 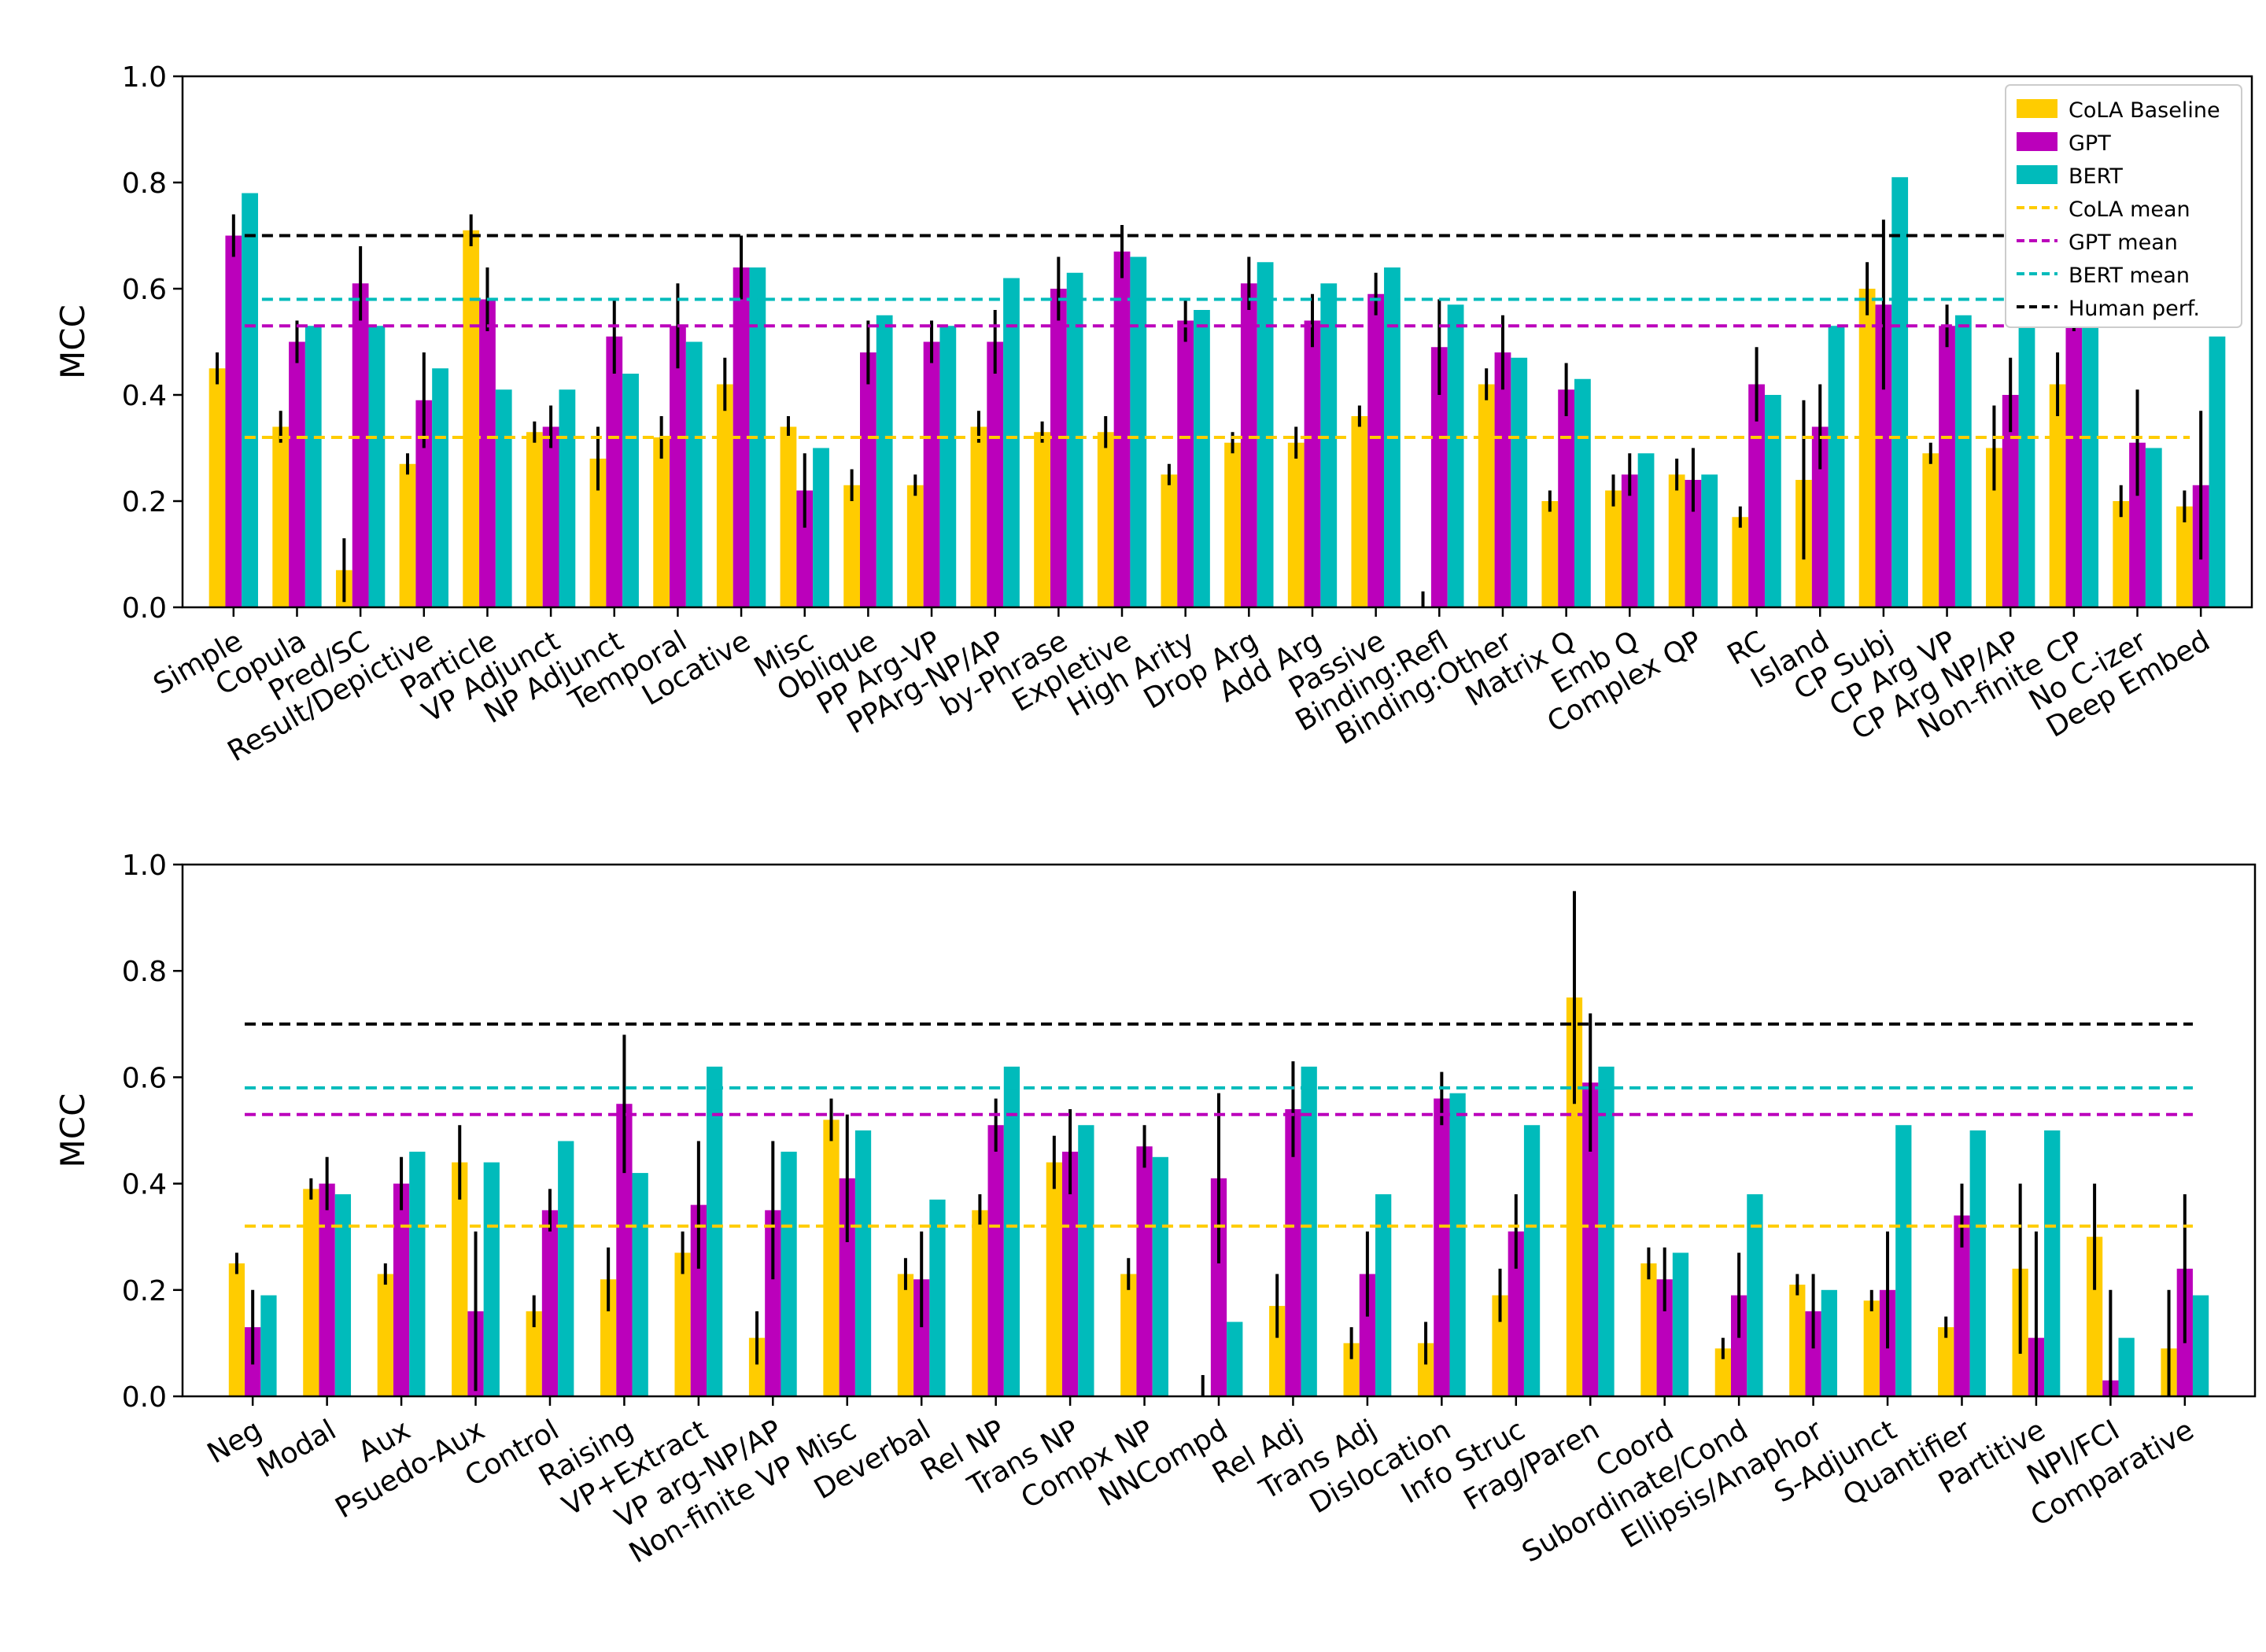 What do you see at coordinates (144, 77) in the screenshot?
I see `y-tick-label: 1.0` at bounding box center [144, 77].